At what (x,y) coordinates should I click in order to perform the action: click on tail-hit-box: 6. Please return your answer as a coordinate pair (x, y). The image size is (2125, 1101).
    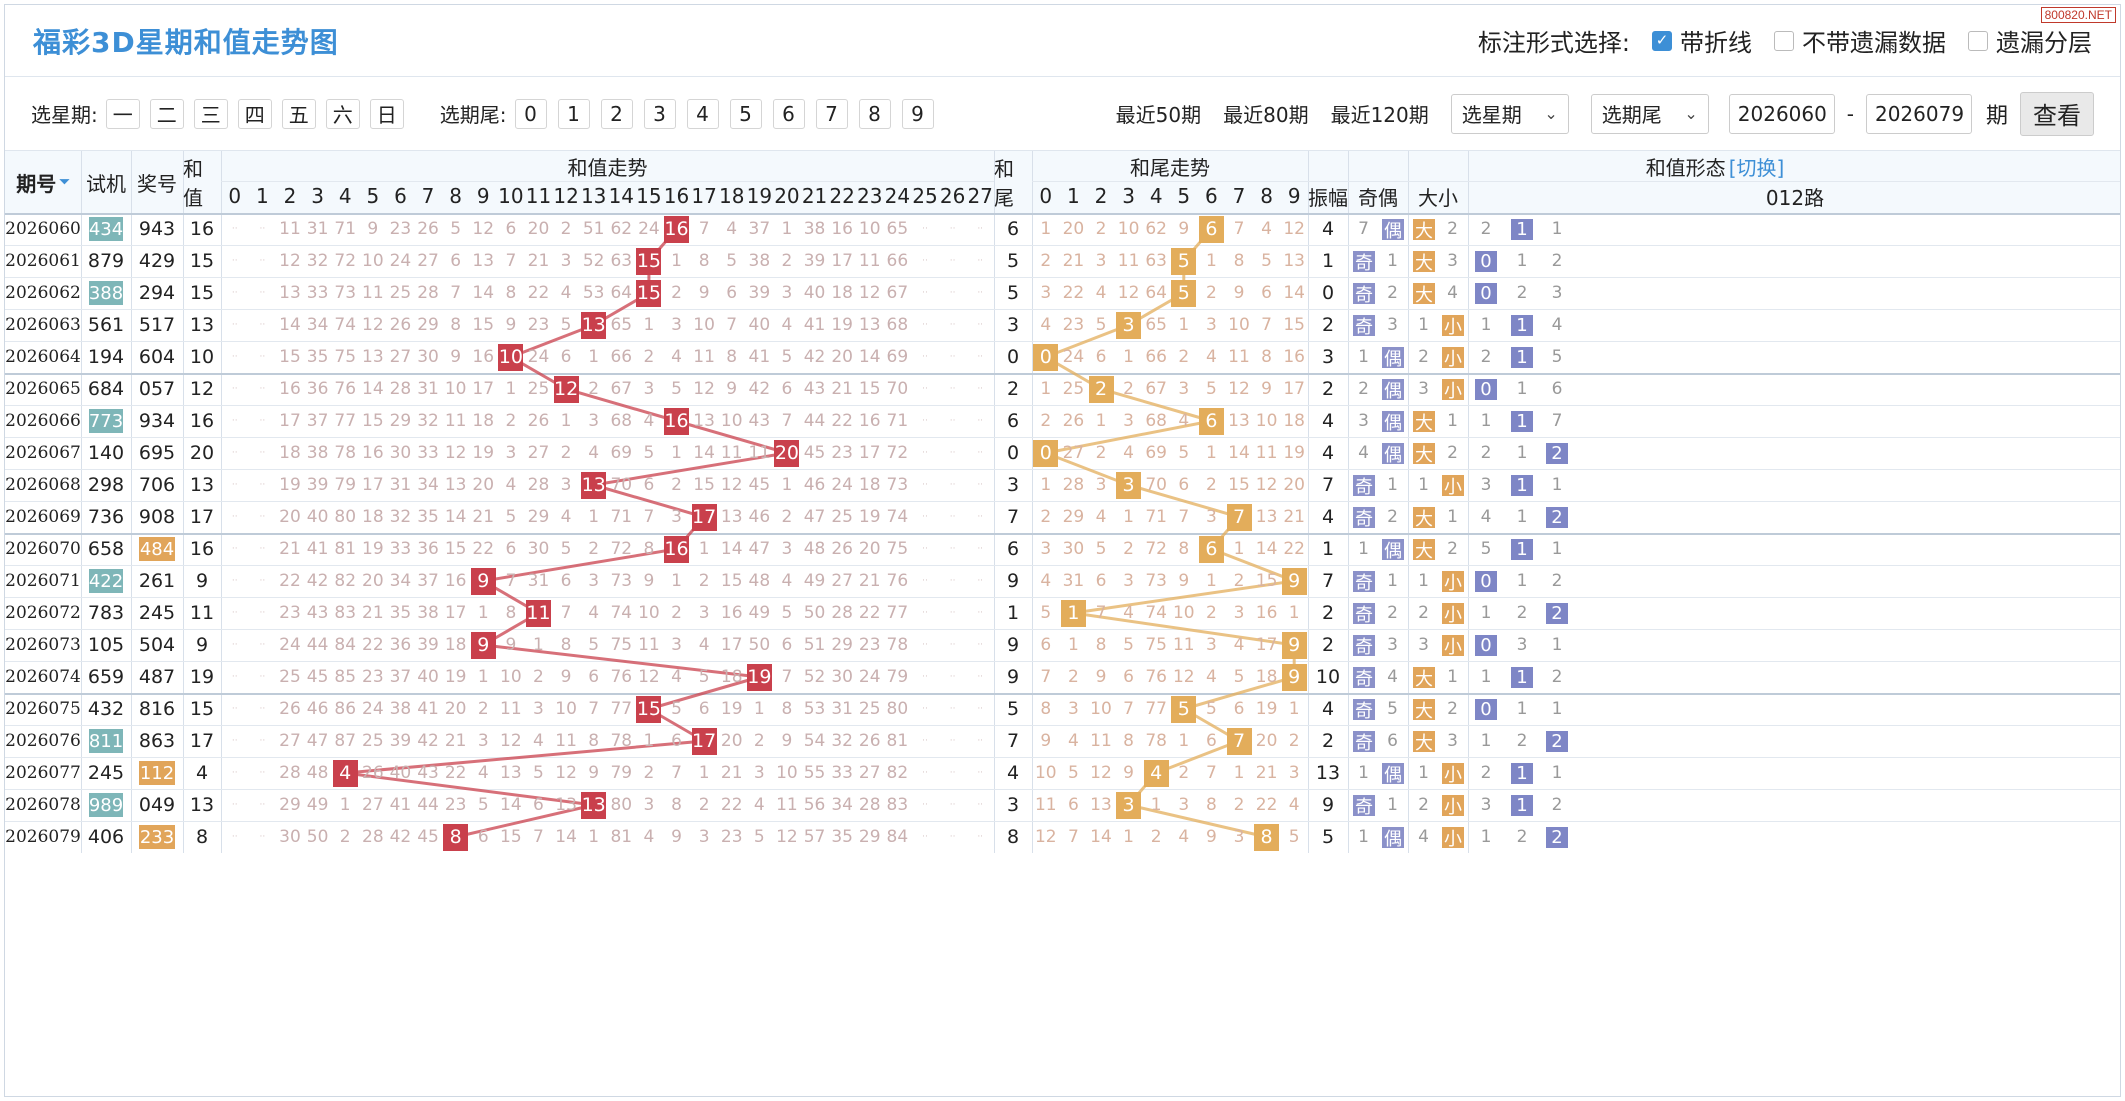
    Looking at the image, I should click on (1211, 421).